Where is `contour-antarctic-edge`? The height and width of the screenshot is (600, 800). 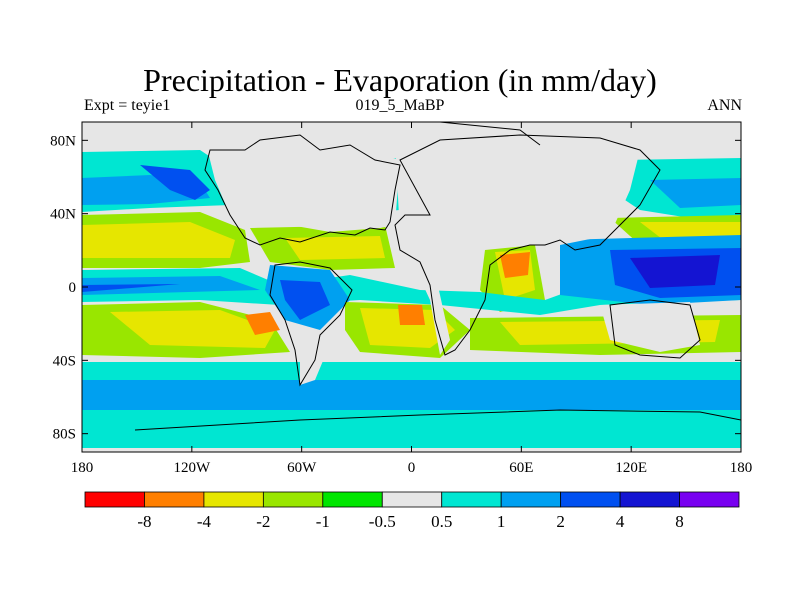
contour-antarctic-edge is located at coordinates (411, 433).